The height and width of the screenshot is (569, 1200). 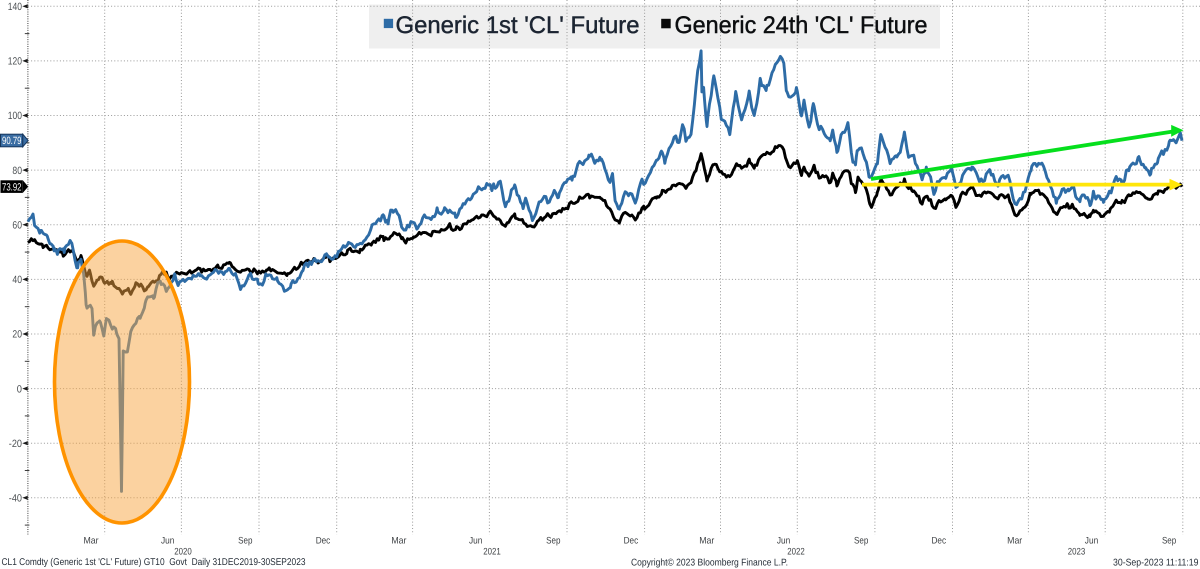 What do you see at coordinates (15, 7) in the screenshot?
I see `svg-text: 140` at bounding box center [15, 7].